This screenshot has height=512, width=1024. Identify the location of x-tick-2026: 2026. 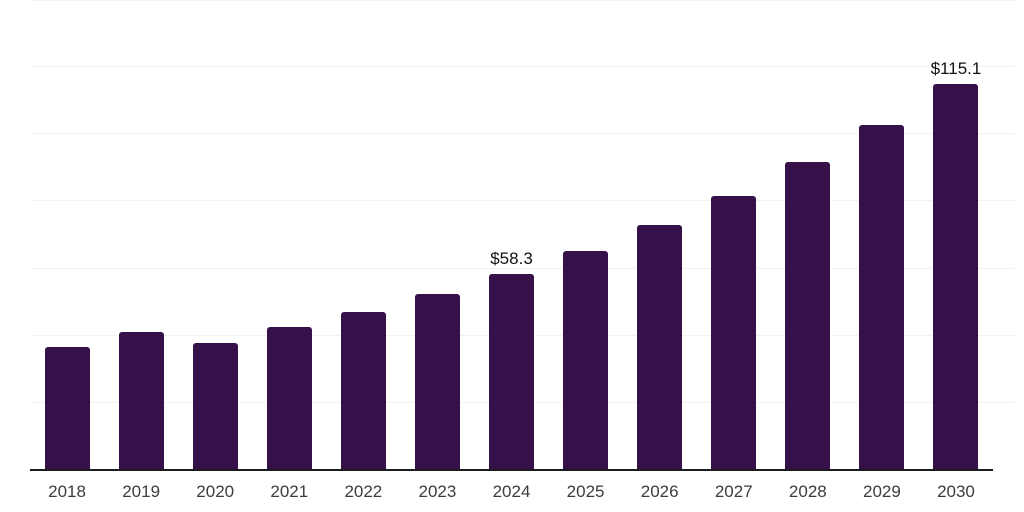
(659, 491).